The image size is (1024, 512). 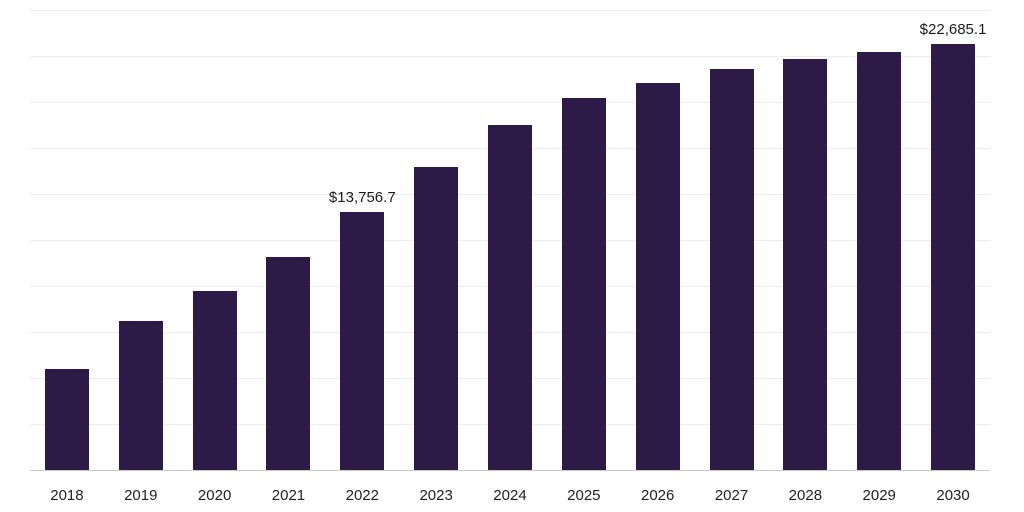 I want to click on x-axis-label-2030: 2030, so click(x=953, y=495).